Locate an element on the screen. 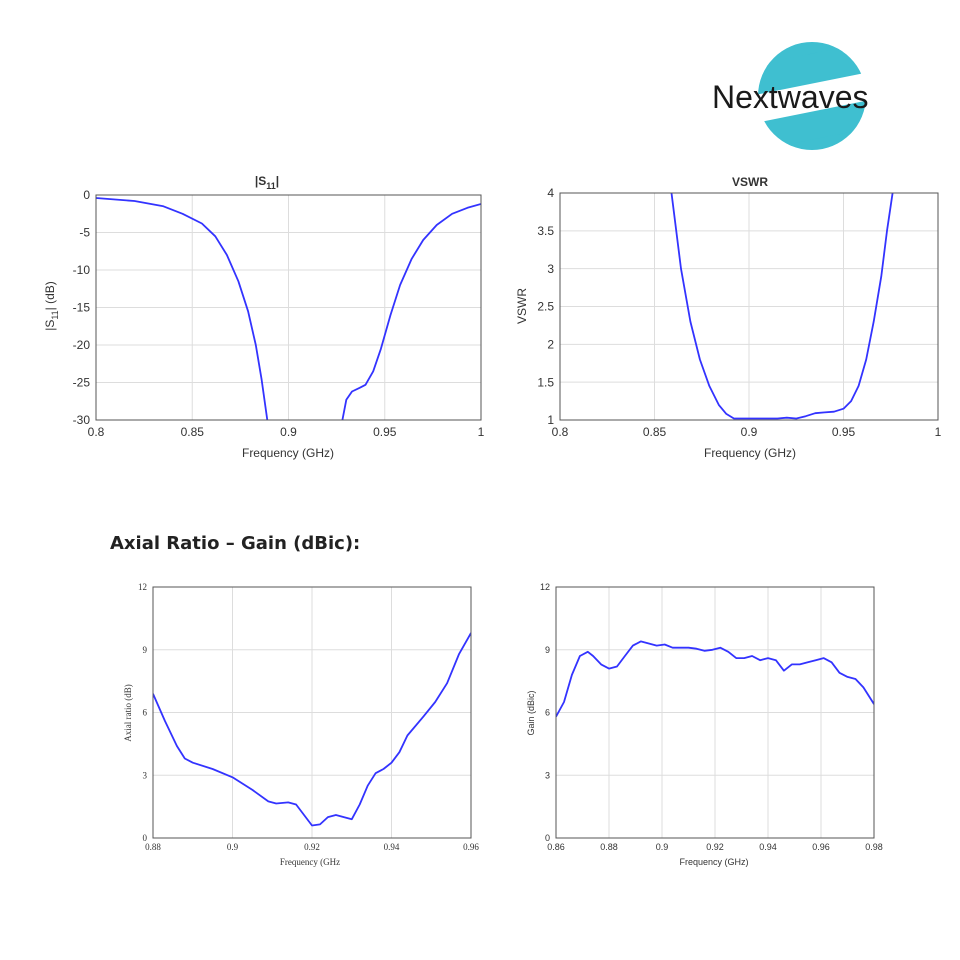  vswr-ylabel: VSWR is located at coordinates (522, 306).